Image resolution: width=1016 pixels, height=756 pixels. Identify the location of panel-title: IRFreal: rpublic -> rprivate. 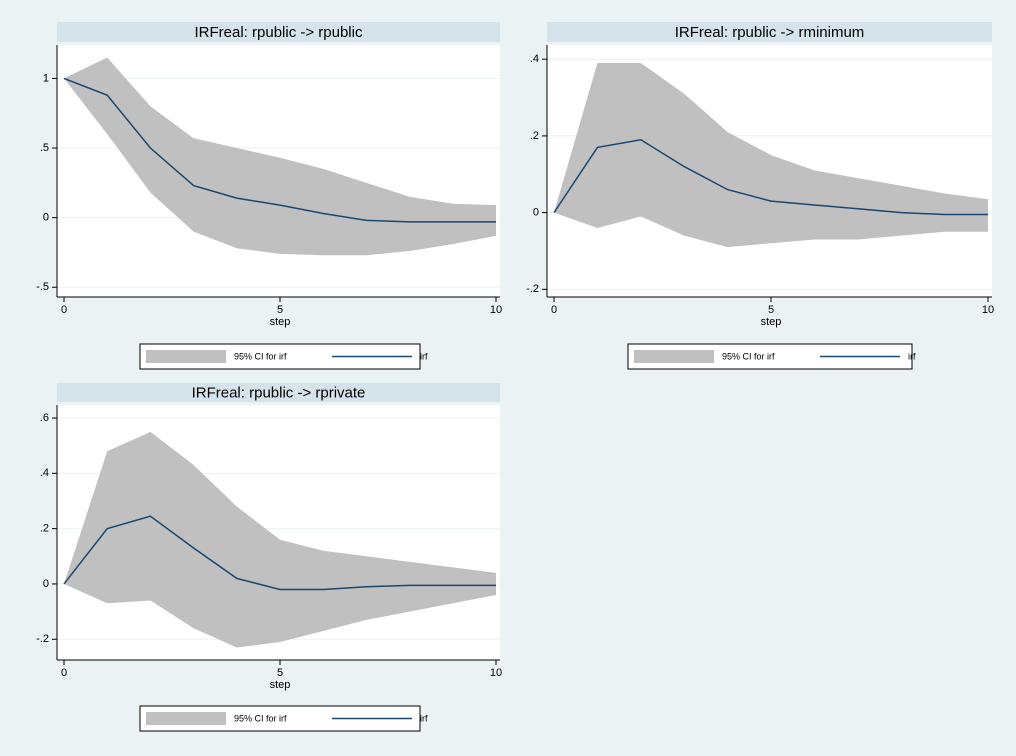
(279, 392).